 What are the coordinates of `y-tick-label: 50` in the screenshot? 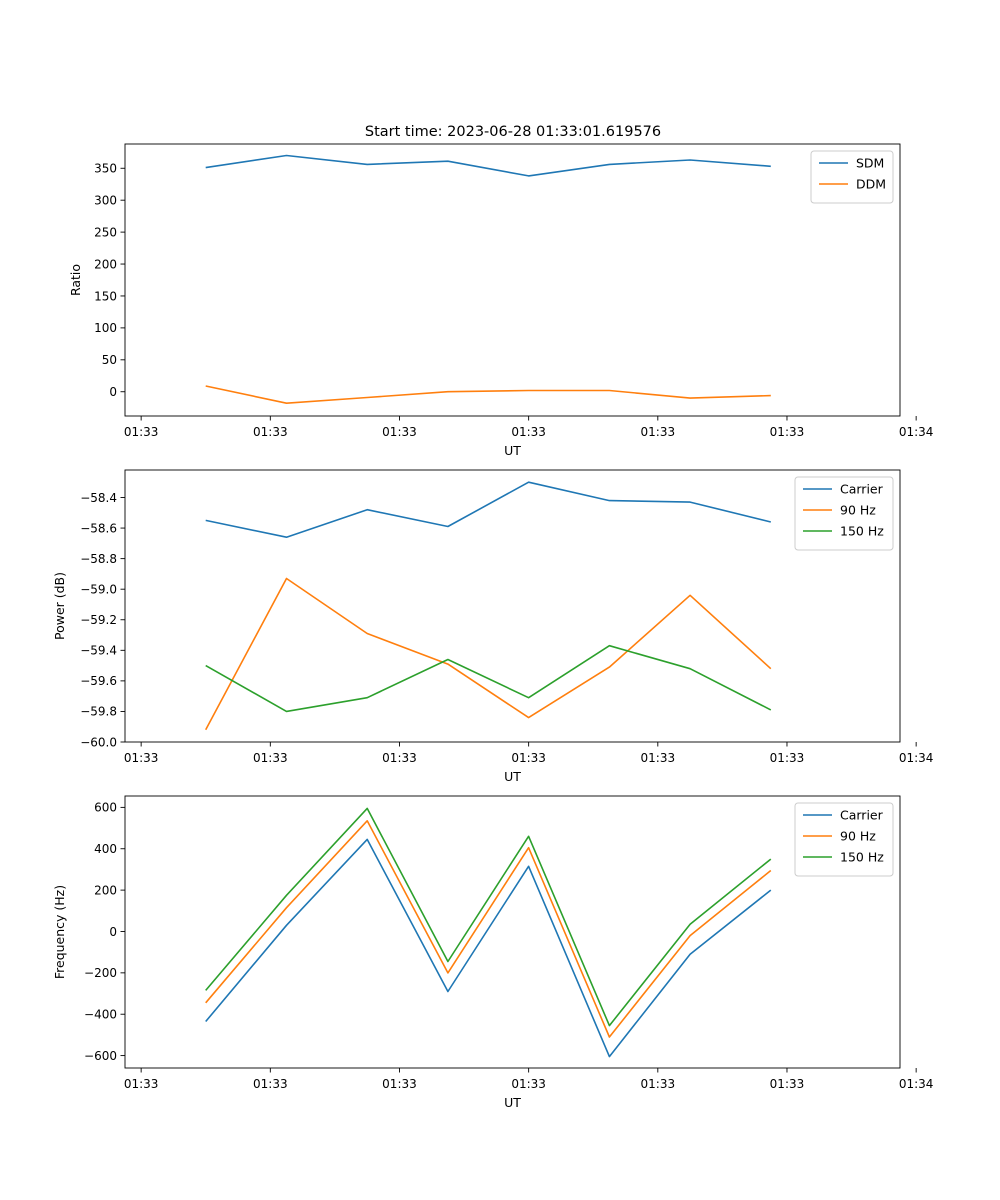 It's located at (109, 360).